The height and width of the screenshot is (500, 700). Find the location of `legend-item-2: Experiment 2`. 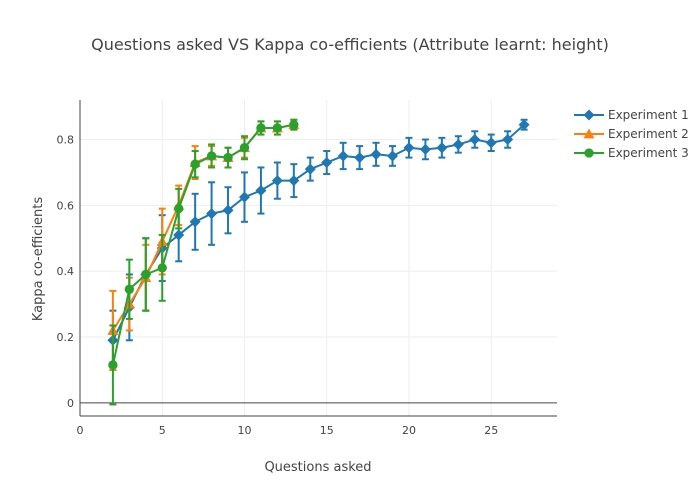

legend-item-2: Experiment 2 is located at coordinates (631, 134).